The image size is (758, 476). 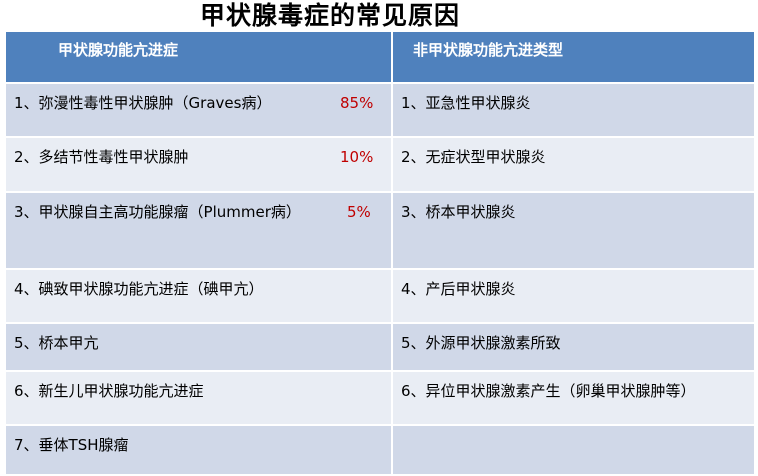 I want to click on left-cell: 6、新生儿甲状腺功能亢进症, so click(x=198, y=398).